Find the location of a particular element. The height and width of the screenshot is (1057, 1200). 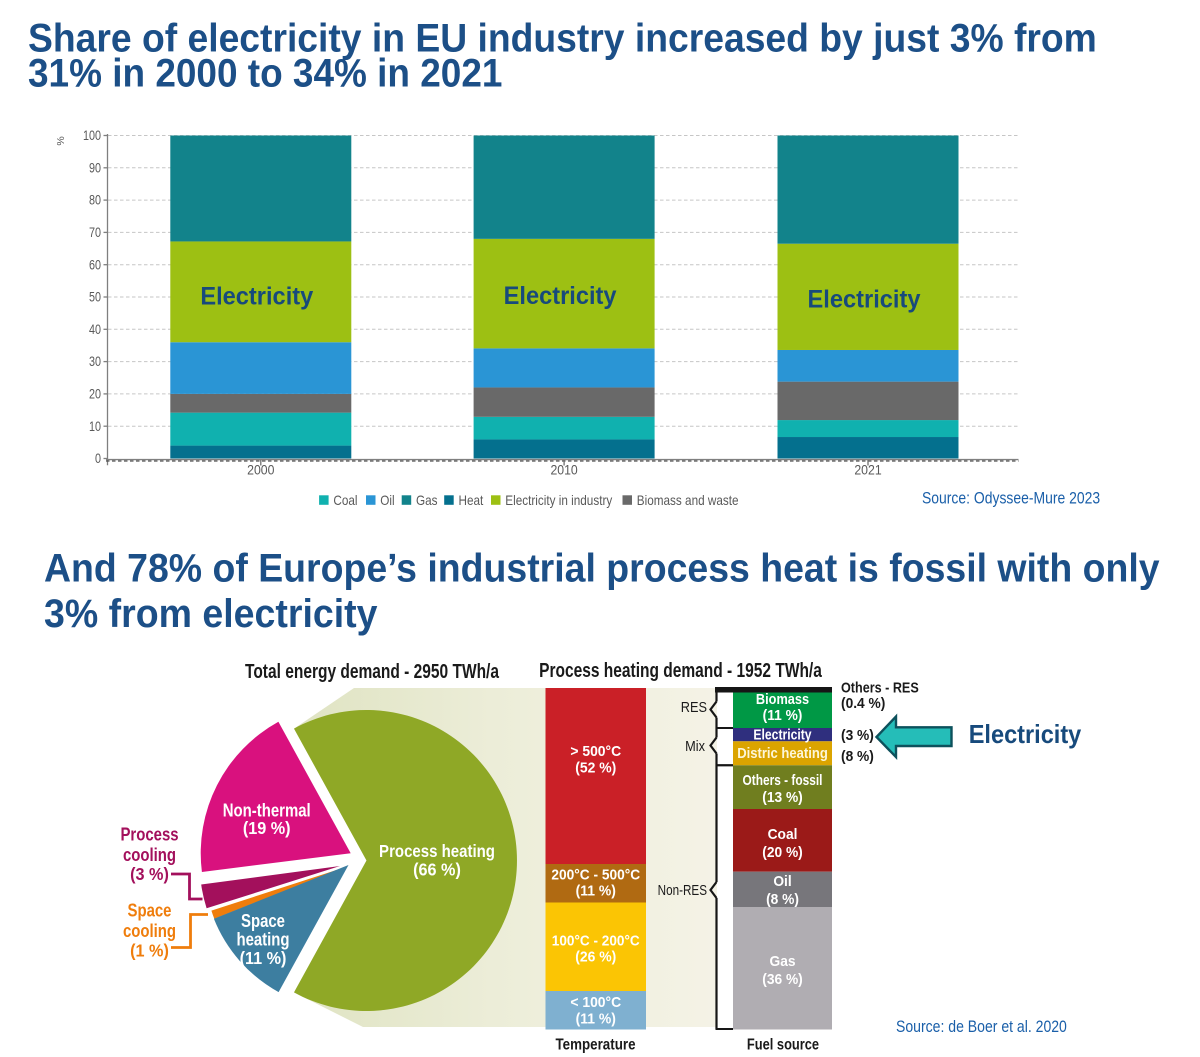

svg-text: 90 is located at coordinates (95, 167).